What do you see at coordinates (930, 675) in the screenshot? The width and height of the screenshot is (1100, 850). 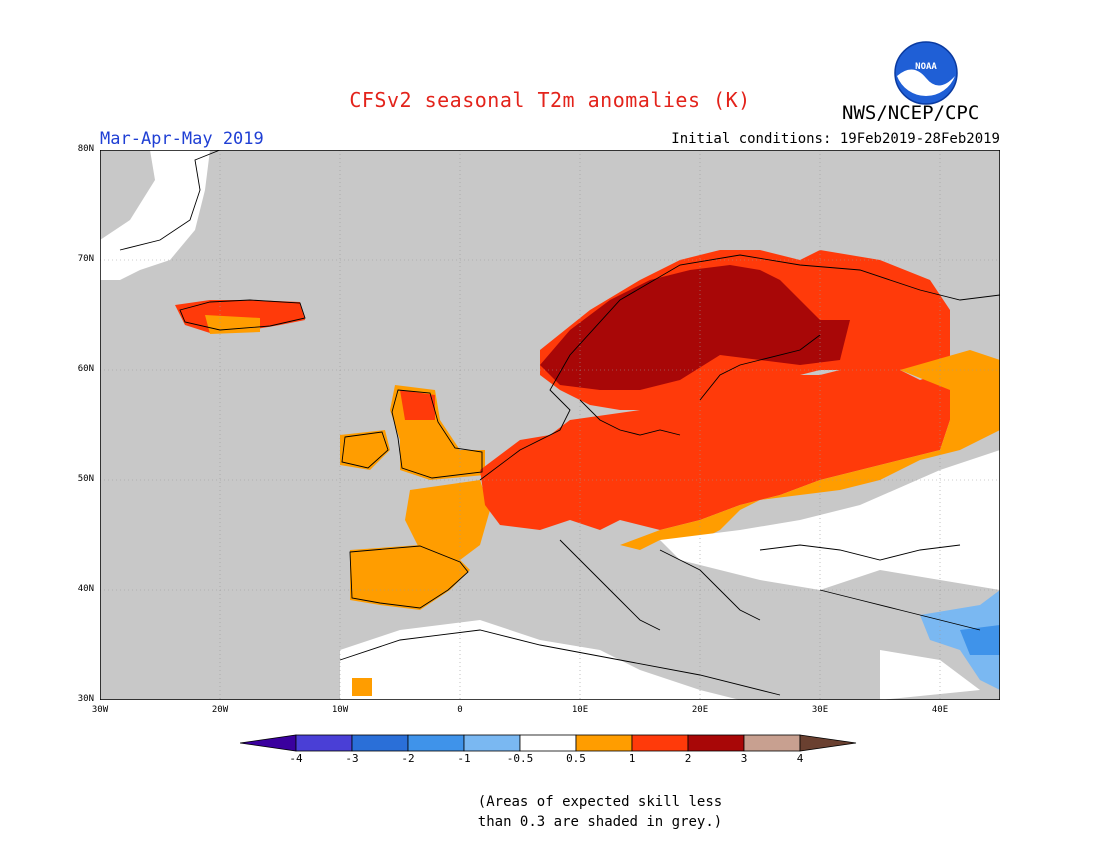 I see `region-middle-east-white` at bounding box center [930, 675].